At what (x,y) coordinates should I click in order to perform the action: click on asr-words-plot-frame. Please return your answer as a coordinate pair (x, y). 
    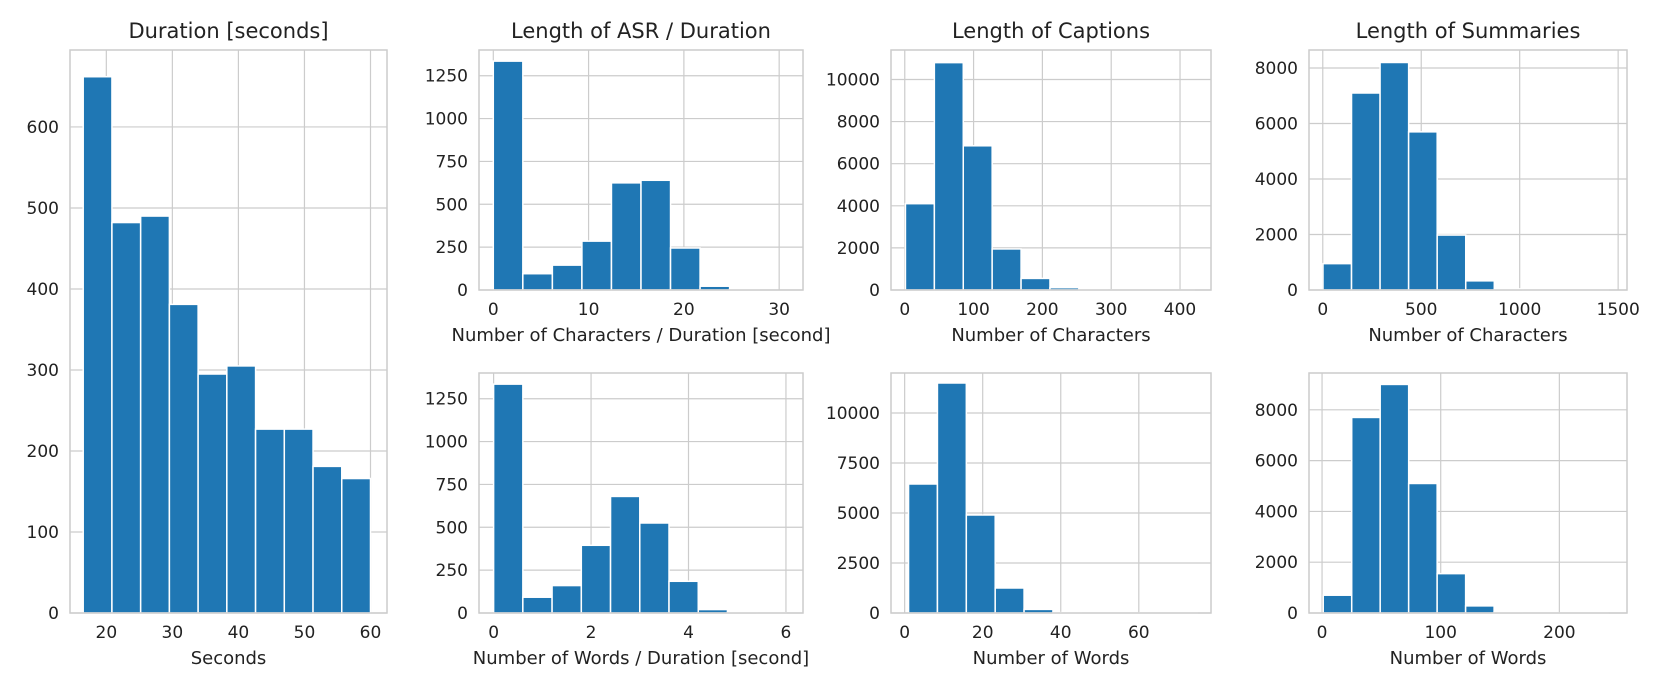
    Looking at the image, I should click on (641, 493).